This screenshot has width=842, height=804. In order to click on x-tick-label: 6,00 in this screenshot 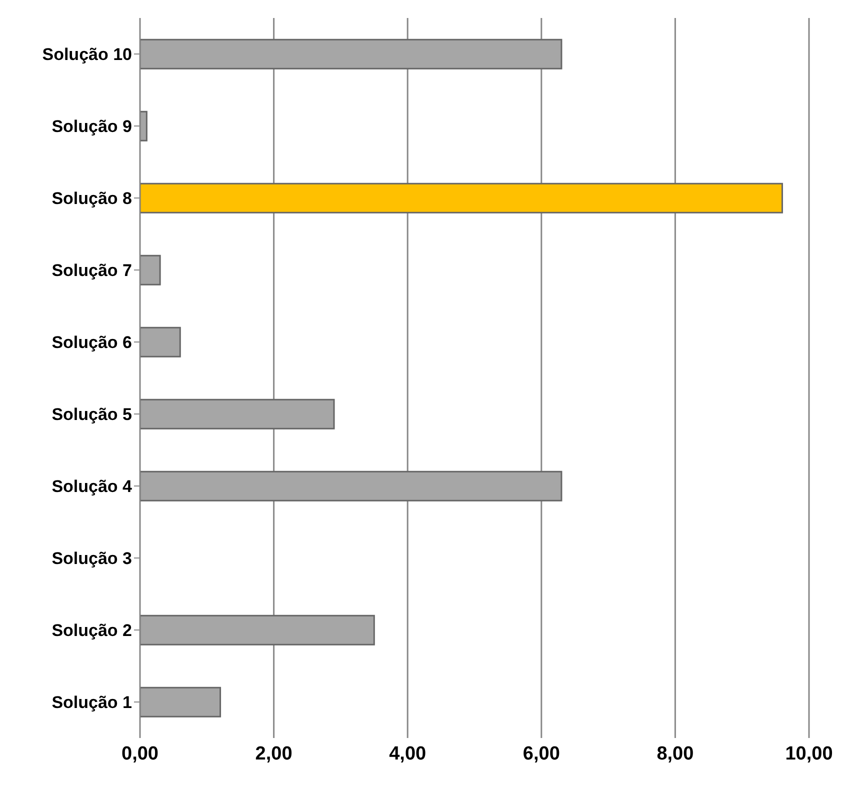, I will do `click(541, 753)`.